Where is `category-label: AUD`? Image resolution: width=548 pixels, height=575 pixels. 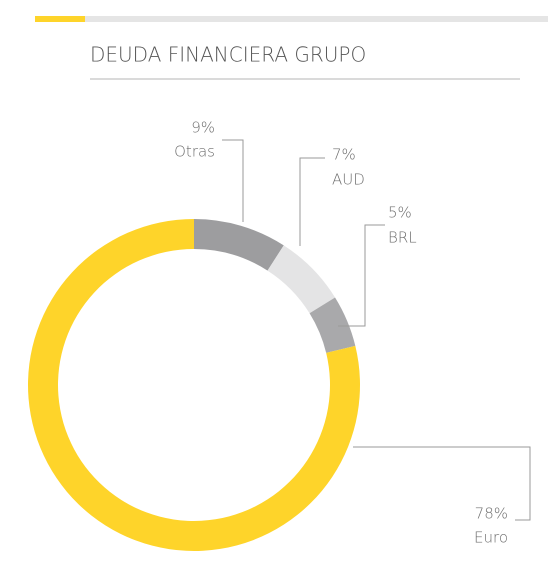
category-label: AUD is located at coordinates (348, 180).